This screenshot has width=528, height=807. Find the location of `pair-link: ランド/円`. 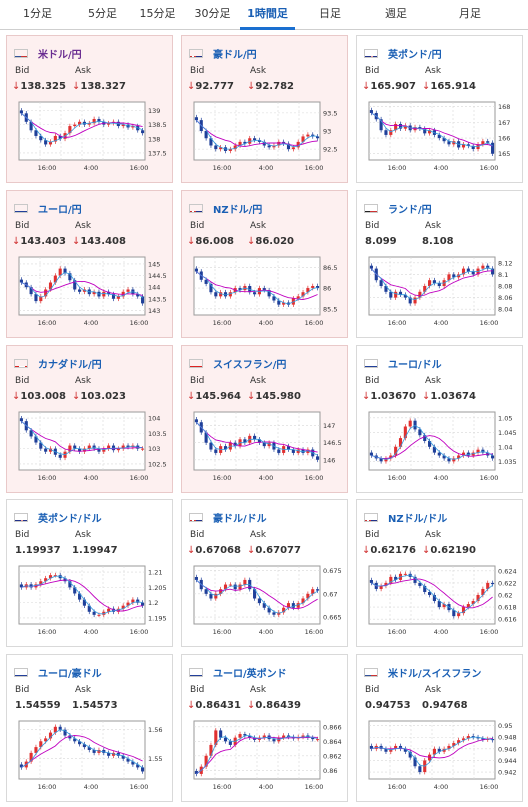

pair-link: ランド/円 is located at coordinates (410, 210).